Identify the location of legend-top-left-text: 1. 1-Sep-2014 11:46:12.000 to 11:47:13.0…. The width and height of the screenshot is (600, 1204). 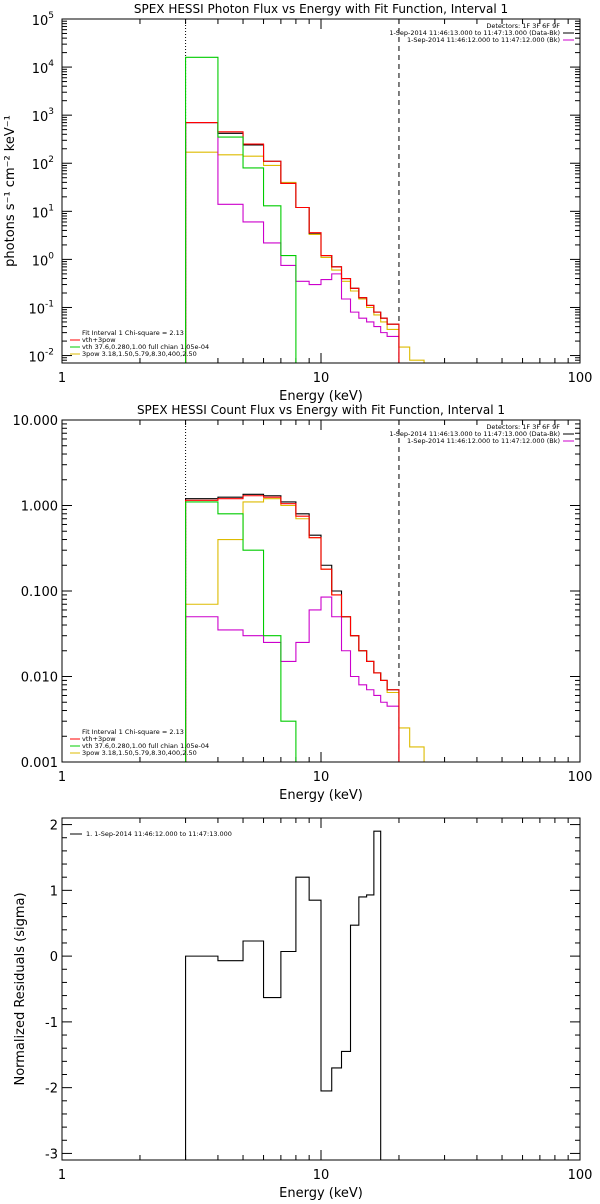
(159, 834).